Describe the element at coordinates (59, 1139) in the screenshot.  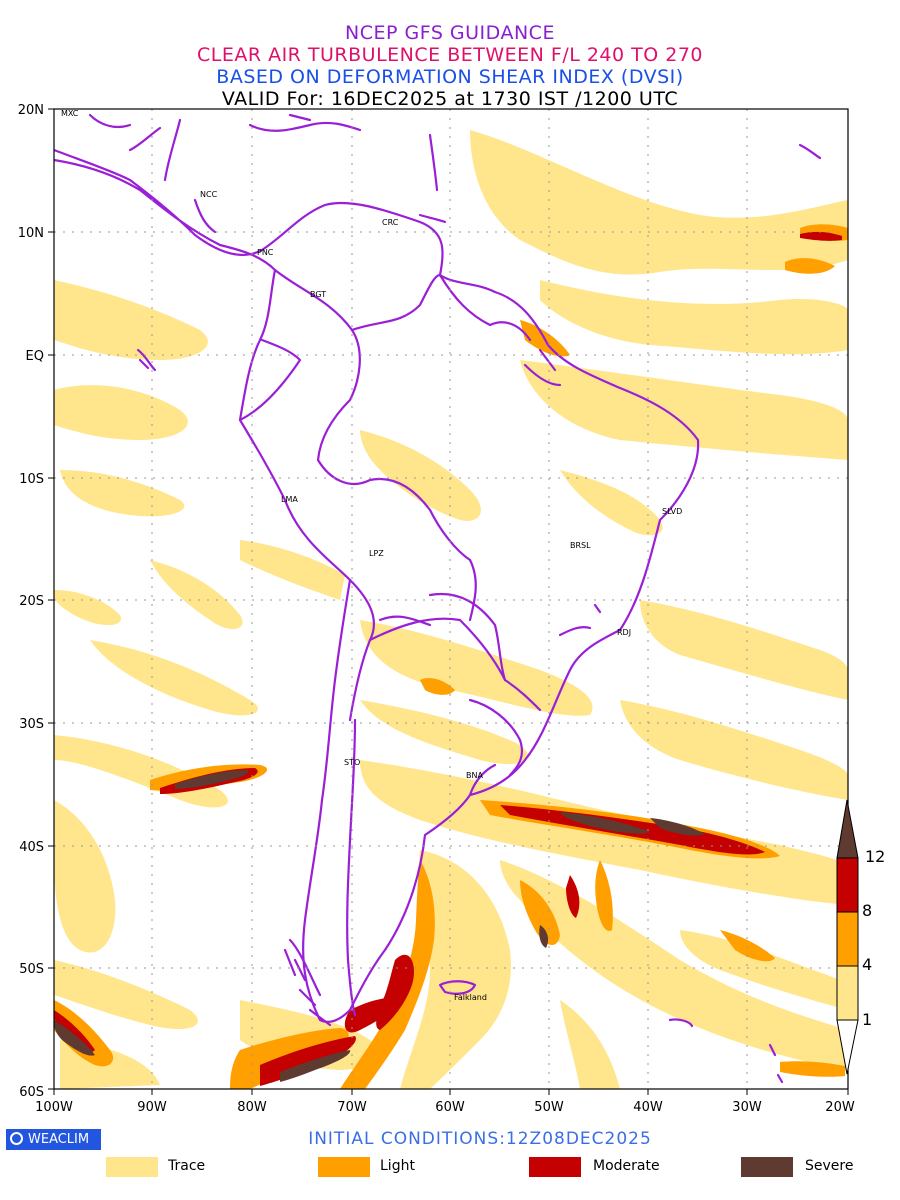
I see `brand-label: WEACLIM` at that location.